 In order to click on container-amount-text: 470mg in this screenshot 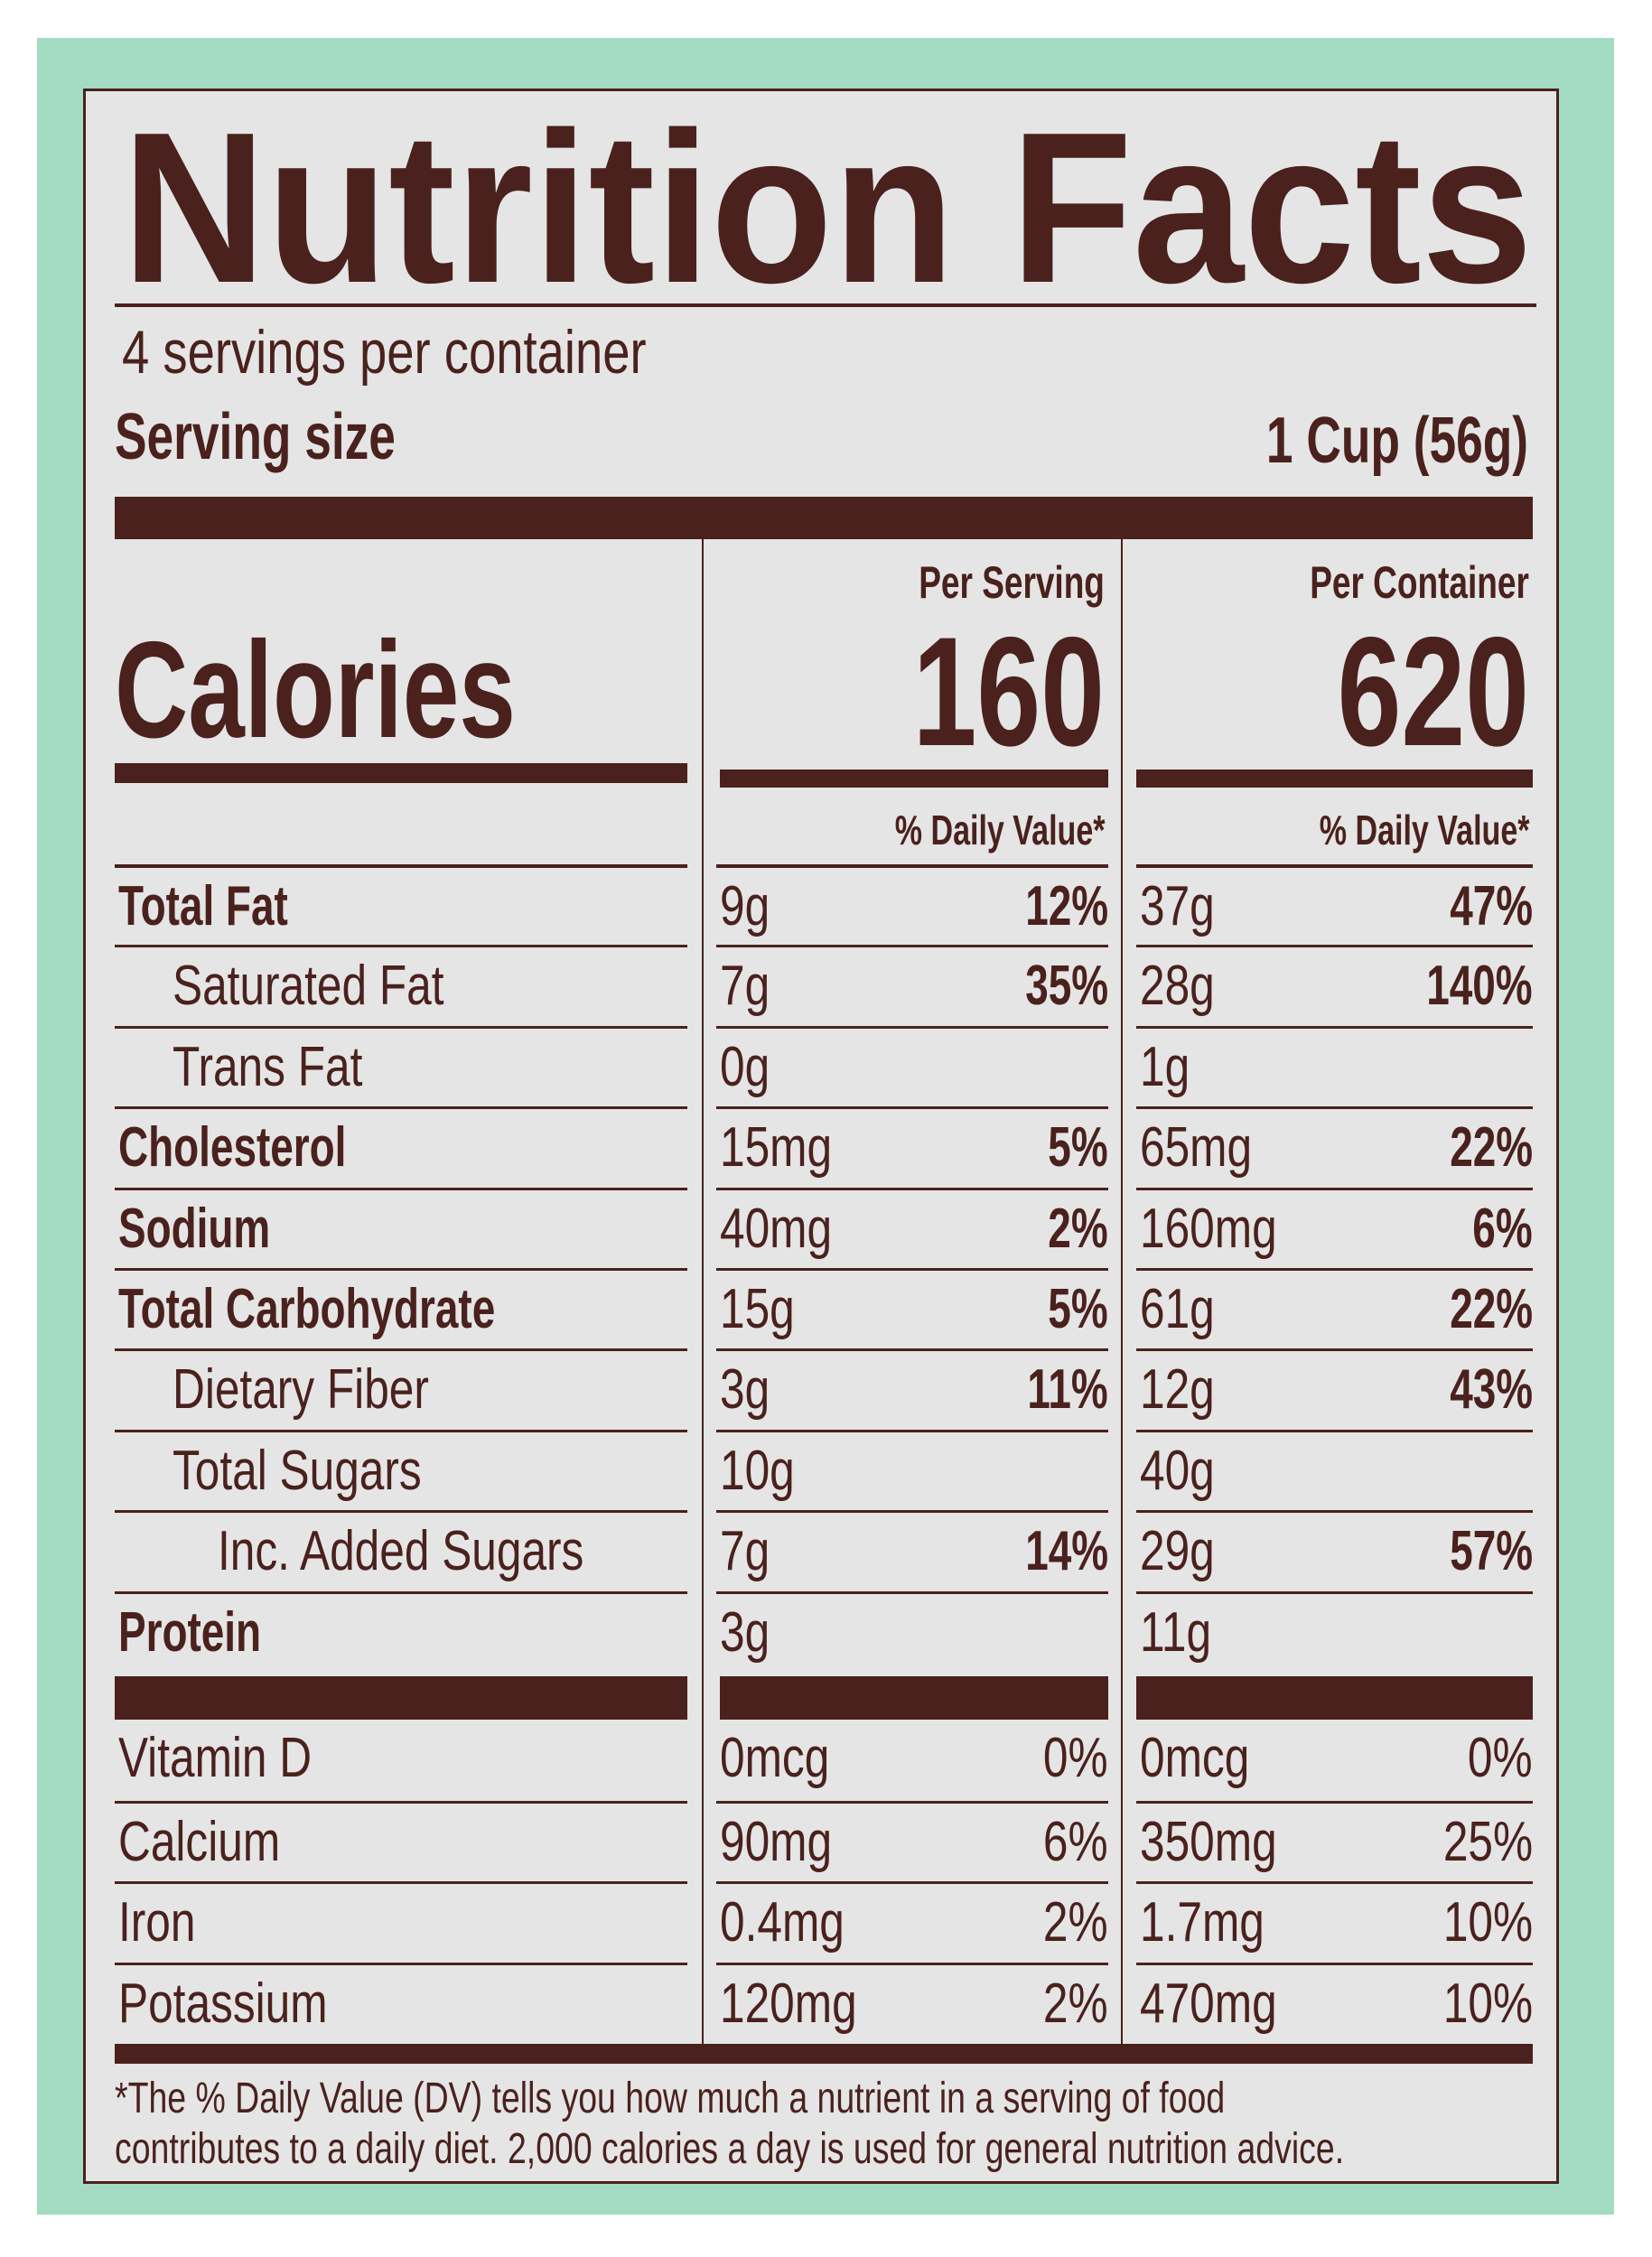, I will do `click(1208, 2003)`.